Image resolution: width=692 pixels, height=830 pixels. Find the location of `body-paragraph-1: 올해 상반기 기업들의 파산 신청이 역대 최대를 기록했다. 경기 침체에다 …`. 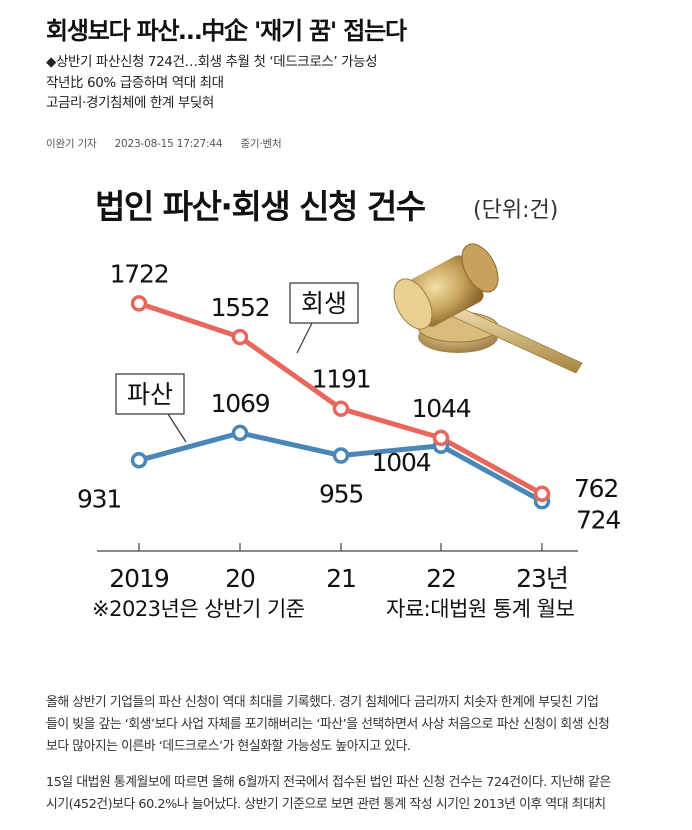

body-paragraph-1: 올해 상반기 기업들의 파산 신청이 역대 최대를 기록했다. 경기 침체에다 … is located at coordinates (328, 724).